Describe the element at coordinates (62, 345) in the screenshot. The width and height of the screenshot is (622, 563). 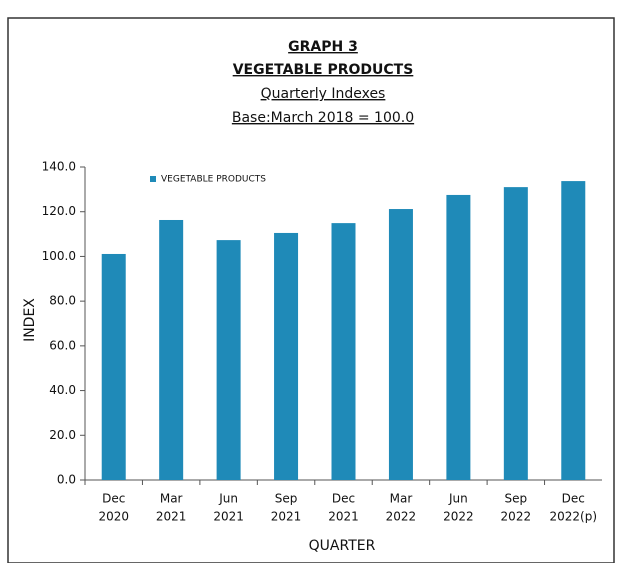
I see `y-tick-label: 60.0` at that location.